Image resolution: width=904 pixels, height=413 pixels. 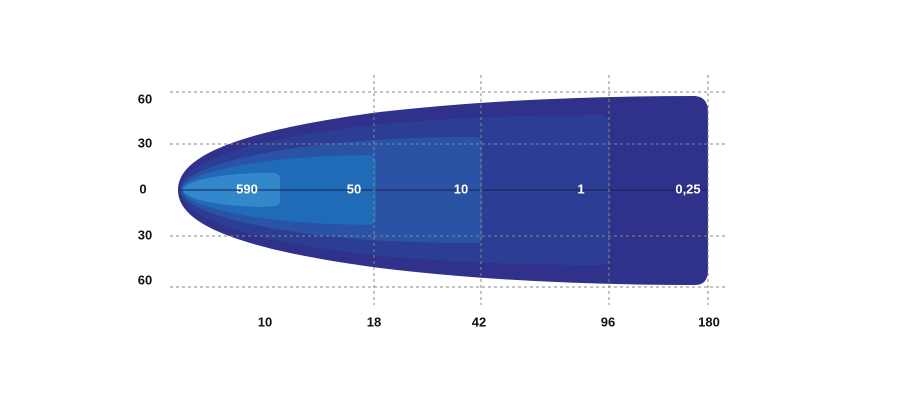 I want to click on x-label: 96, so click(x=608, y=321).